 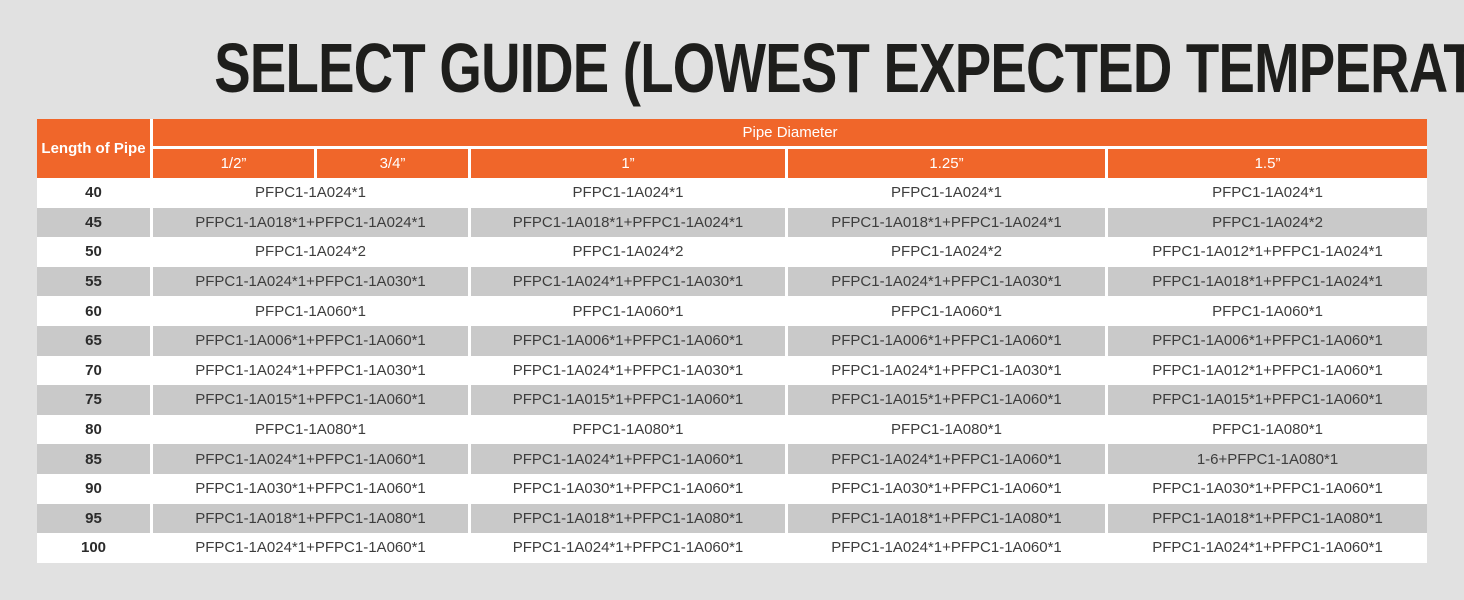 What do you see at coordinates (1268, 518) in the screenshot?
I see `cell-one-point-five-inch: PFPC1-1A018*1+PFPC1-1A080*1` at bounding box center [1268, 518].